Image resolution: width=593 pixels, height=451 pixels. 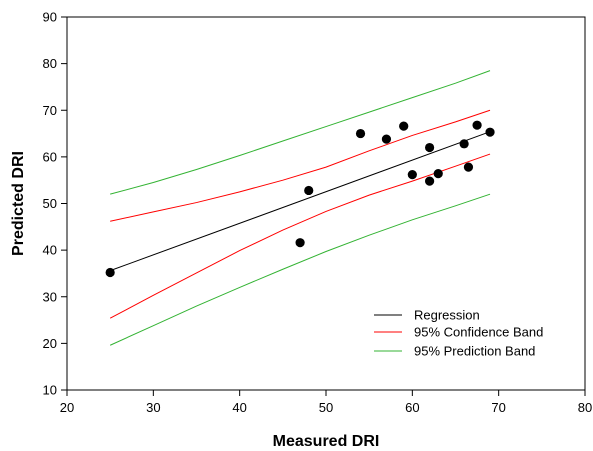 I want to click on x-tick-label: 30, so click(x=153, y=407).